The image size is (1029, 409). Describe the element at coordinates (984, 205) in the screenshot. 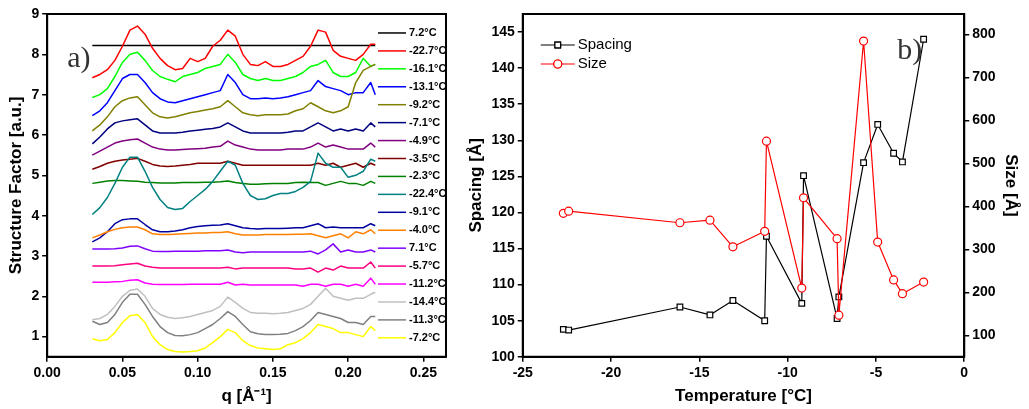

I see `y2-tick-label: 400` at that location.